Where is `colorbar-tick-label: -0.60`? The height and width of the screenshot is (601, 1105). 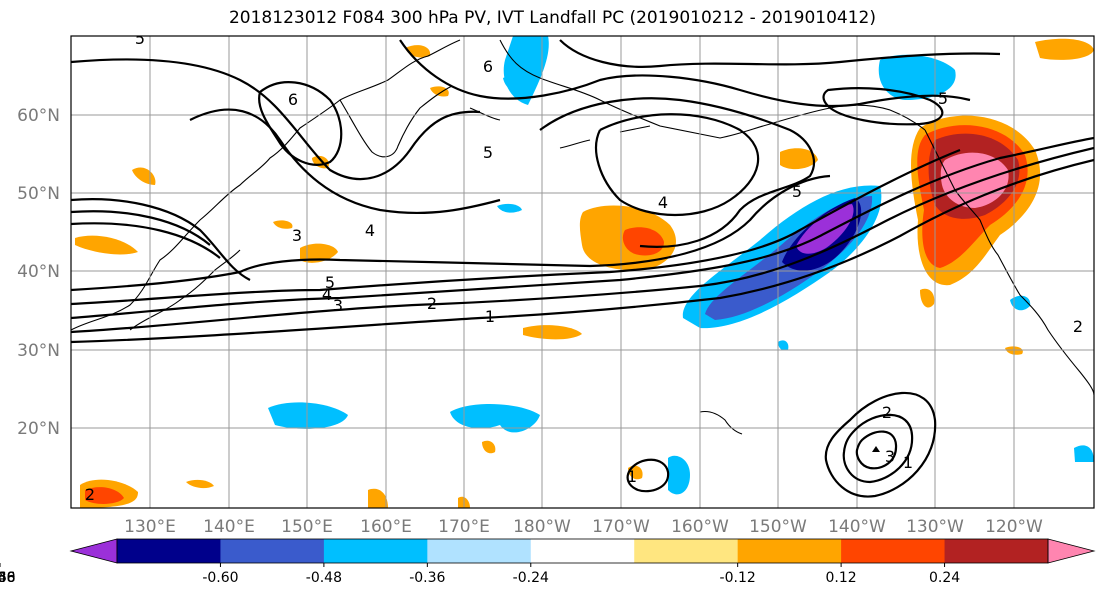 colorbar-tick-label: -0.60 is located at coordinates (220, 578).